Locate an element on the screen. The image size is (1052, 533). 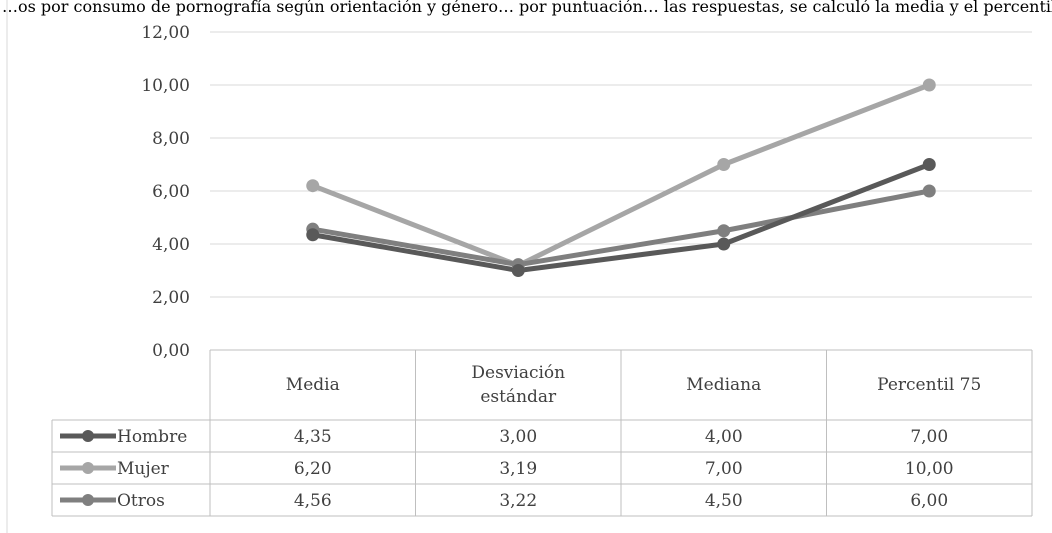
category-label-1-line2: estándar is located at coordinates (518, 397).